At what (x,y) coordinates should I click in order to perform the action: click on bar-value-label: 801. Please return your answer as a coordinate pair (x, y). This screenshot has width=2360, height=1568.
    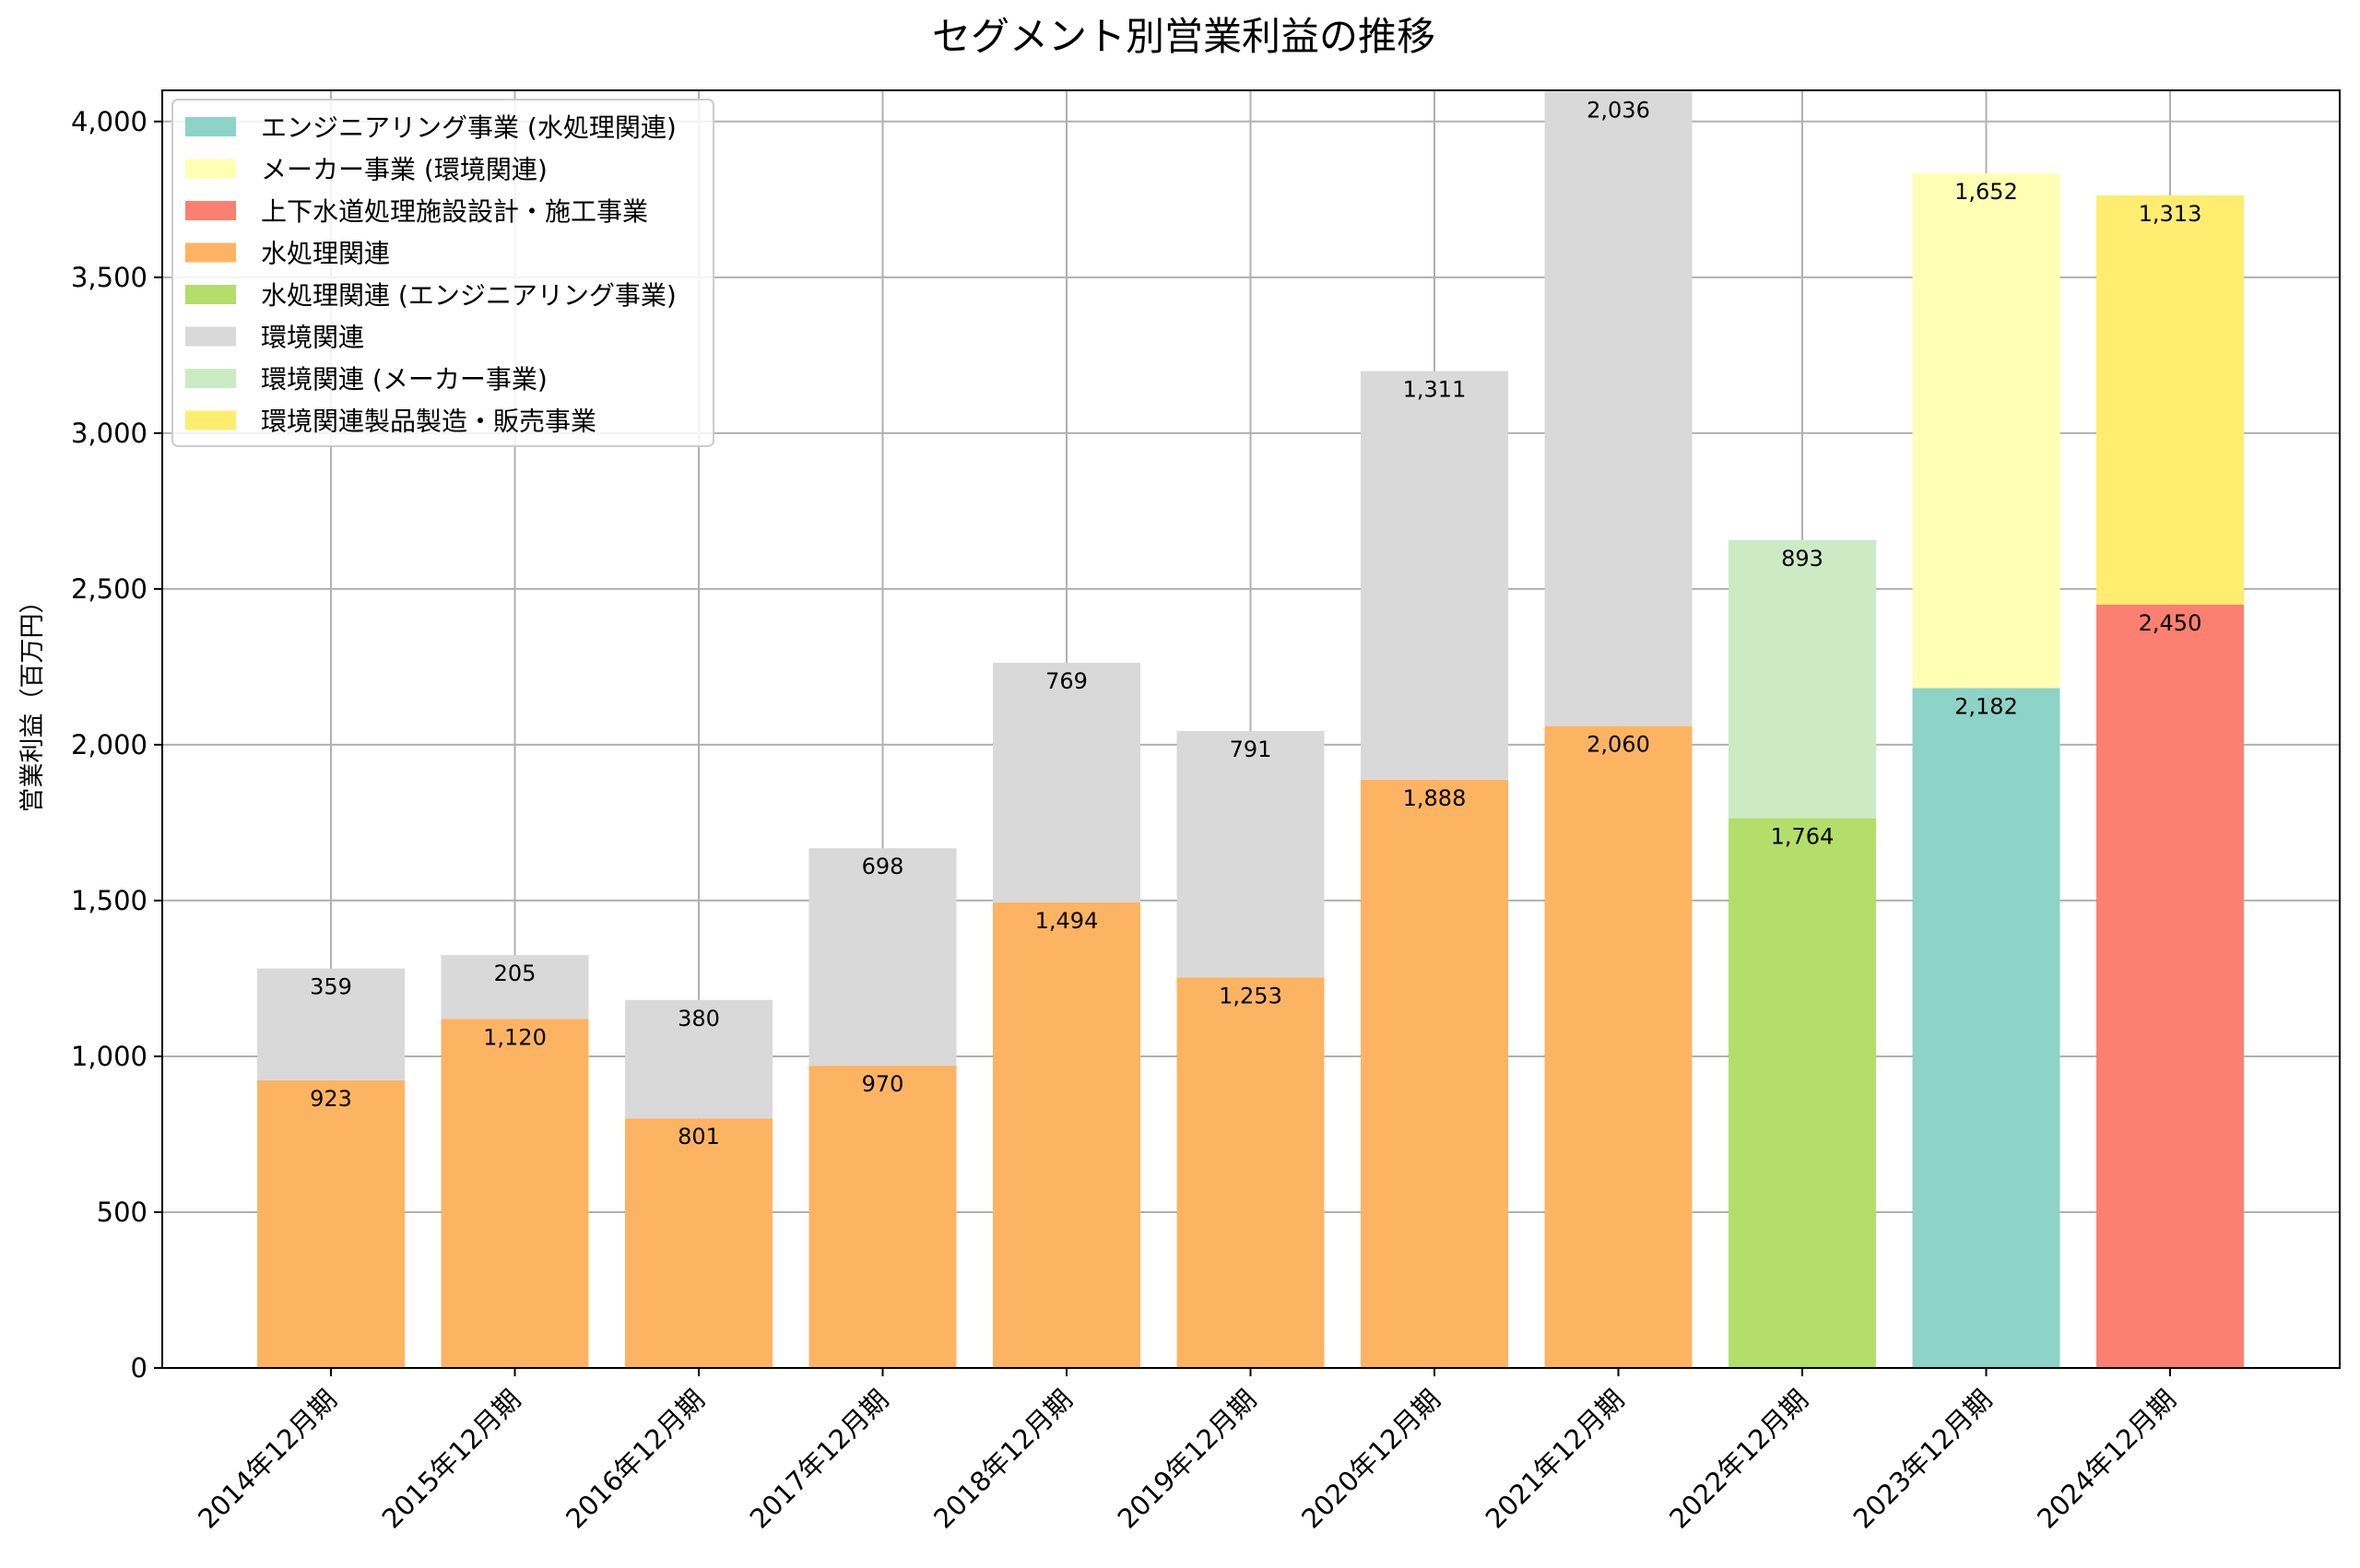
    Looking at the image, I should click on (699, 1137).